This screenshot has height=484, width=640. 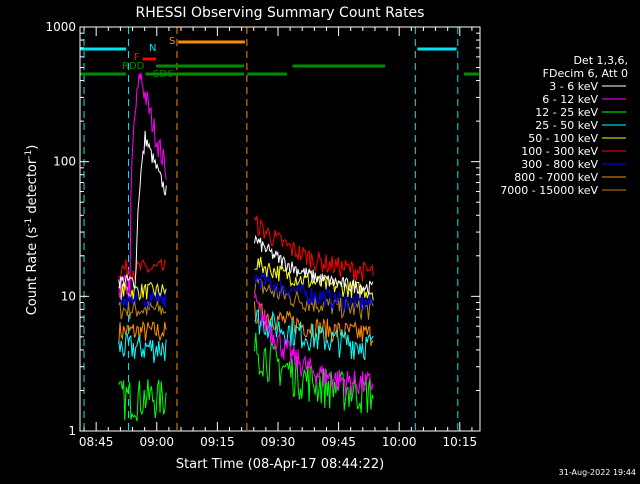 What do you see at coordinates (32, 188) in the screenshot?
I see `y-axis-label-mid: detector` at bounding box center [32, 188].